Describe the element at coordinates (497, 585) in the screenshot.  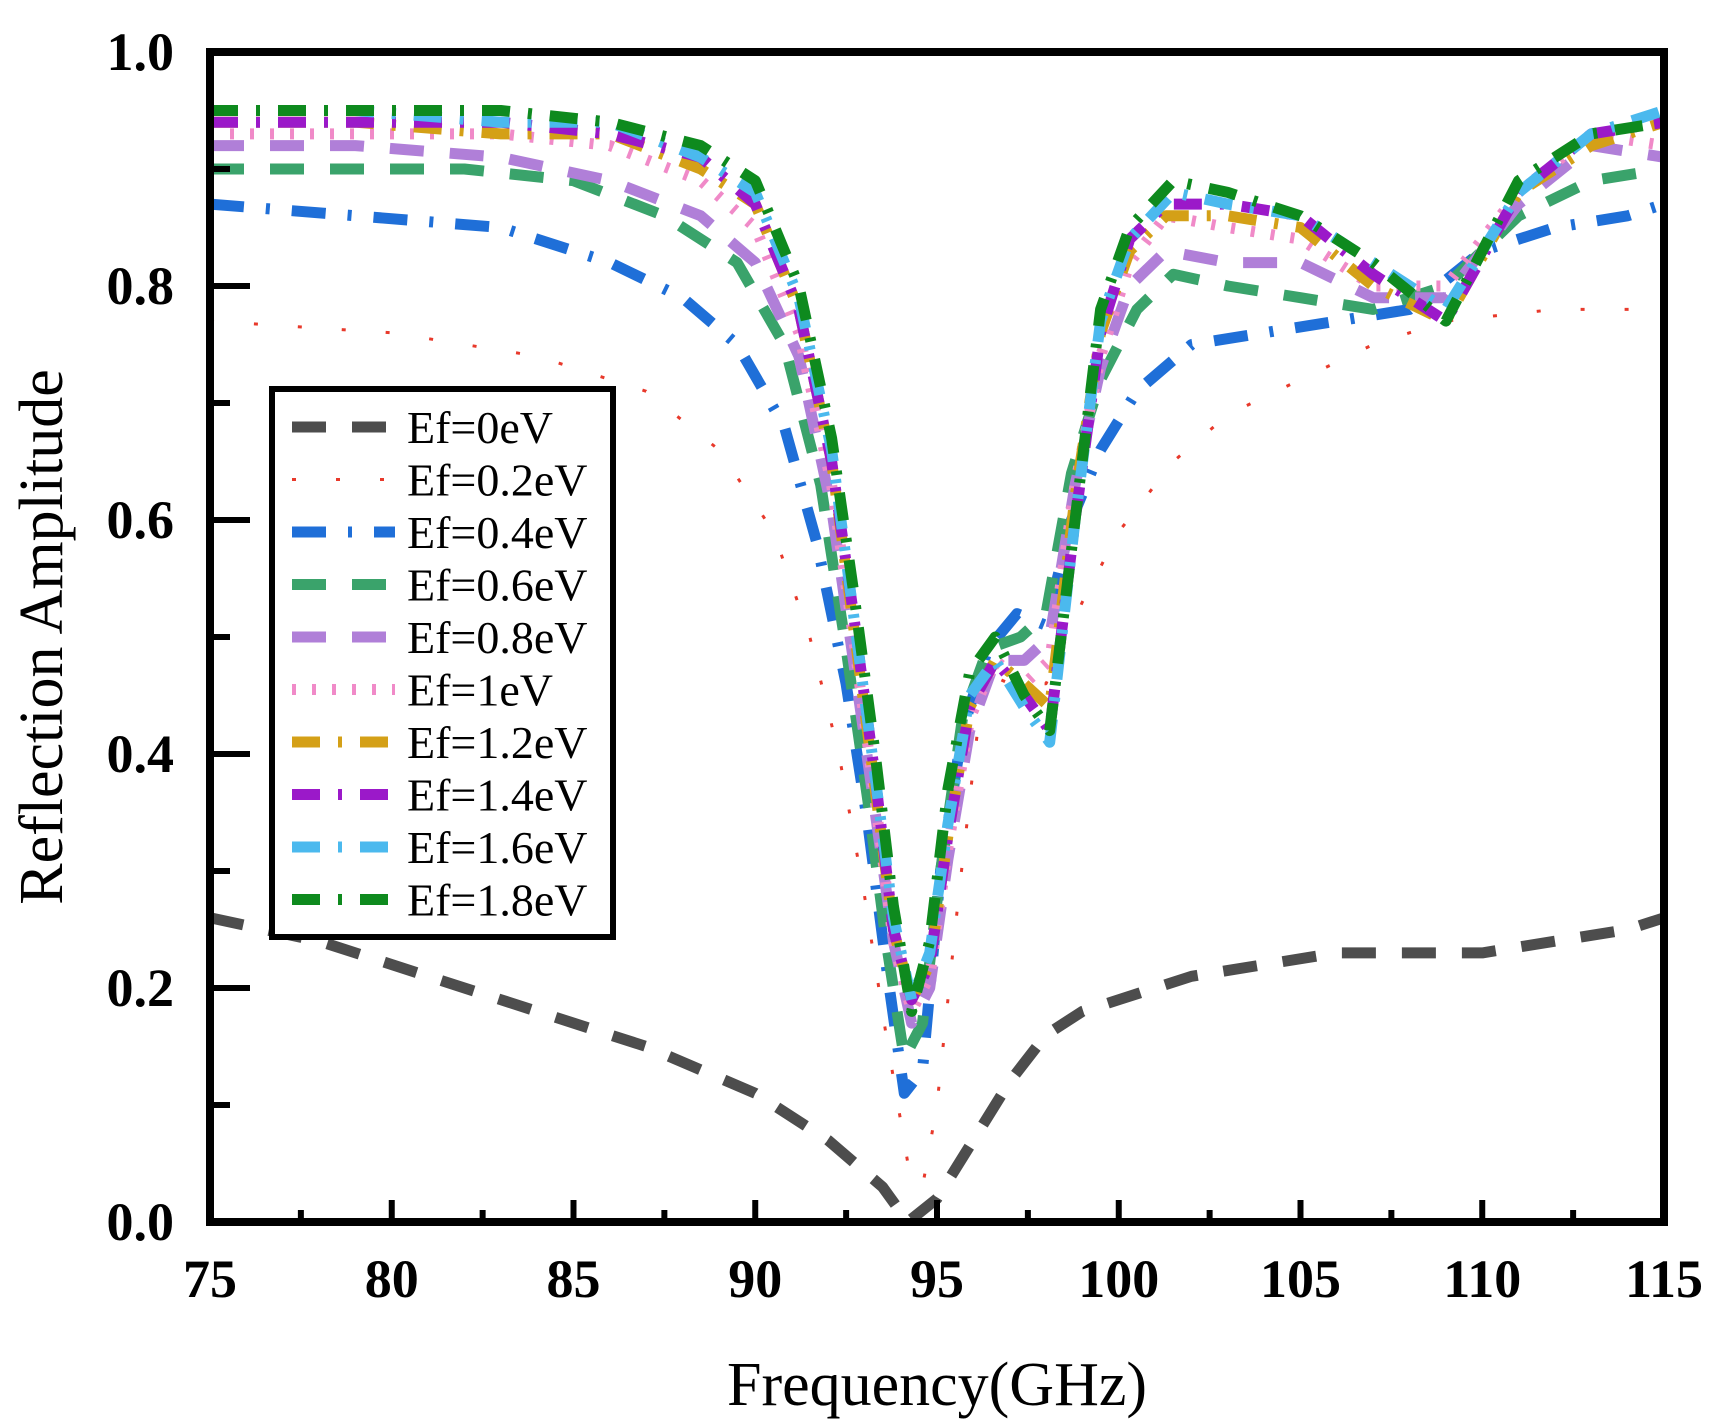
I see `legend-label: Ef=0.6eV` at that location.